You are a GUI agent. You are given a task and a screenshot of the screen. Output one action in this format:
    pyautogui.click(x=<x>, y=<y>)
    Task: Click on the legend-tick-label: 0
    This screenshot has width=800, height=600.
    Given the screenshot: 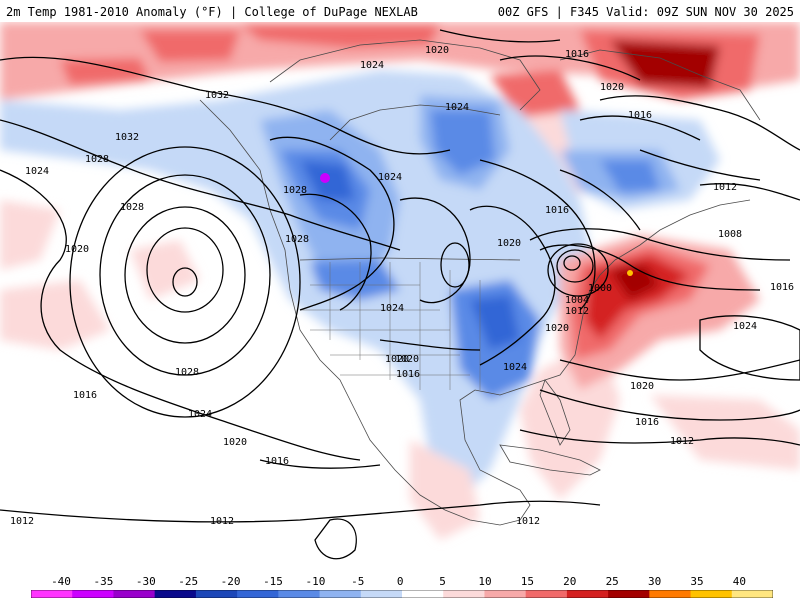 What is the action you would take?
    pyautogui.click(x=400, y=581)
    